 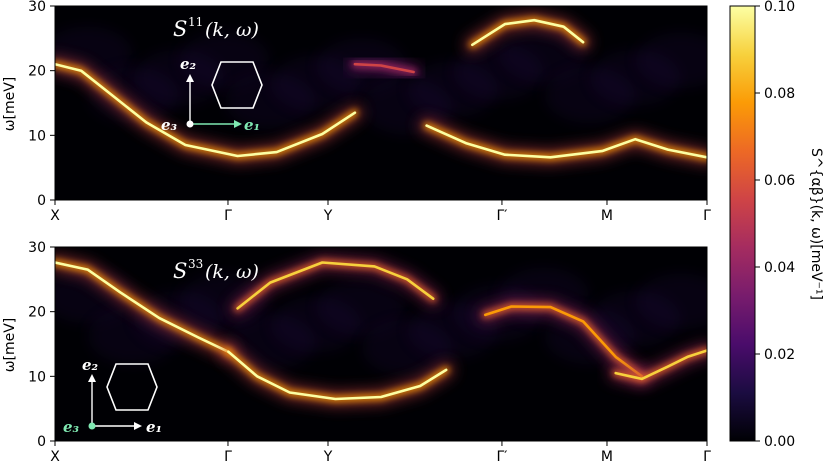 What do you see at coordinates (71, 427) in the screenshot?
I see `e3-label-bottom: e₃` at bounding box center [71, 427].